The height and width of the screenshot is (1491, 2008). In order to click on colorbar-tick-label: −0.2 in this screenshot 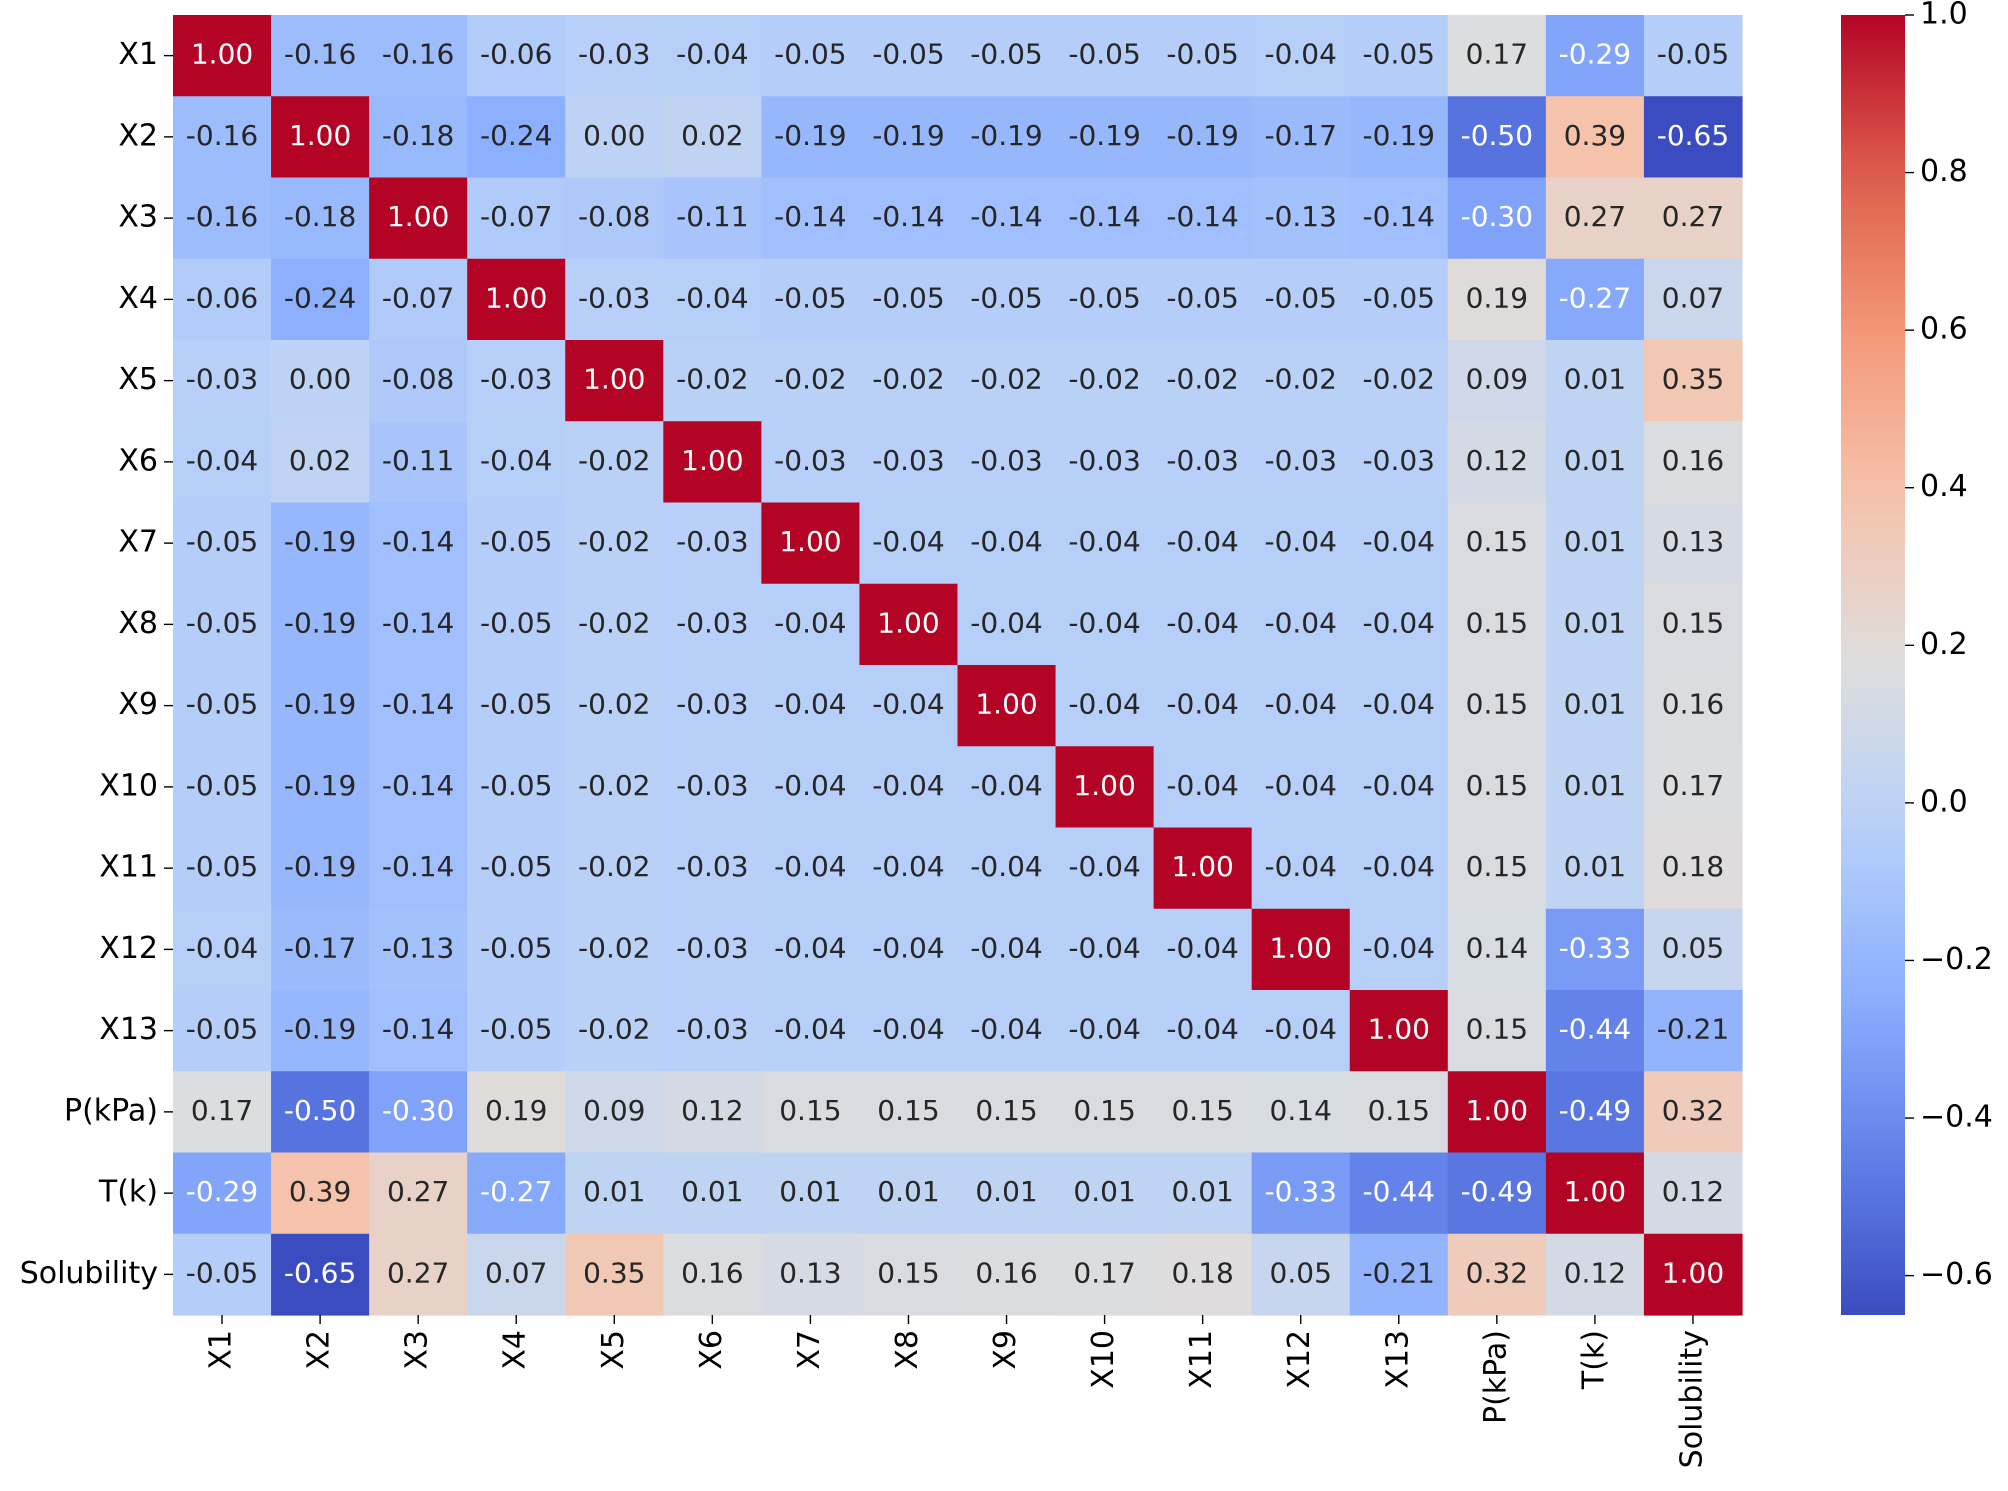, I will do `click(1956, 959)`.